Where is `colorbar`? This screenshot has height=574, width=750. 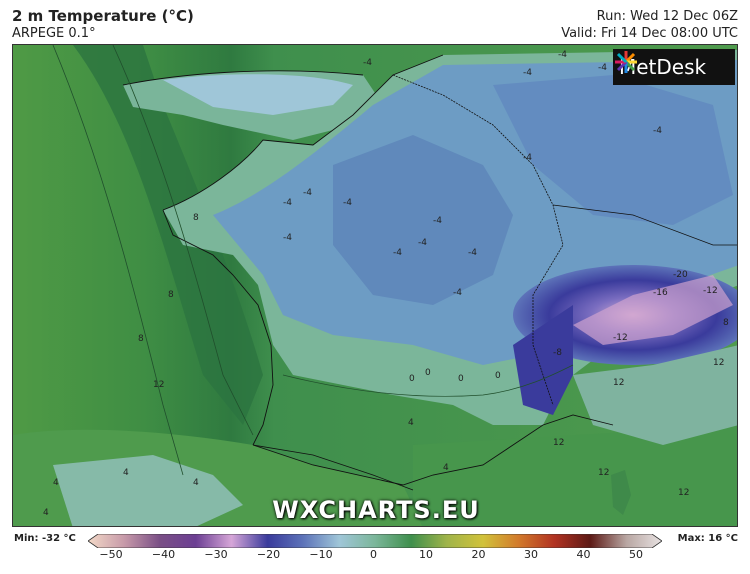
colorbar is located at coordinates (375, 541).